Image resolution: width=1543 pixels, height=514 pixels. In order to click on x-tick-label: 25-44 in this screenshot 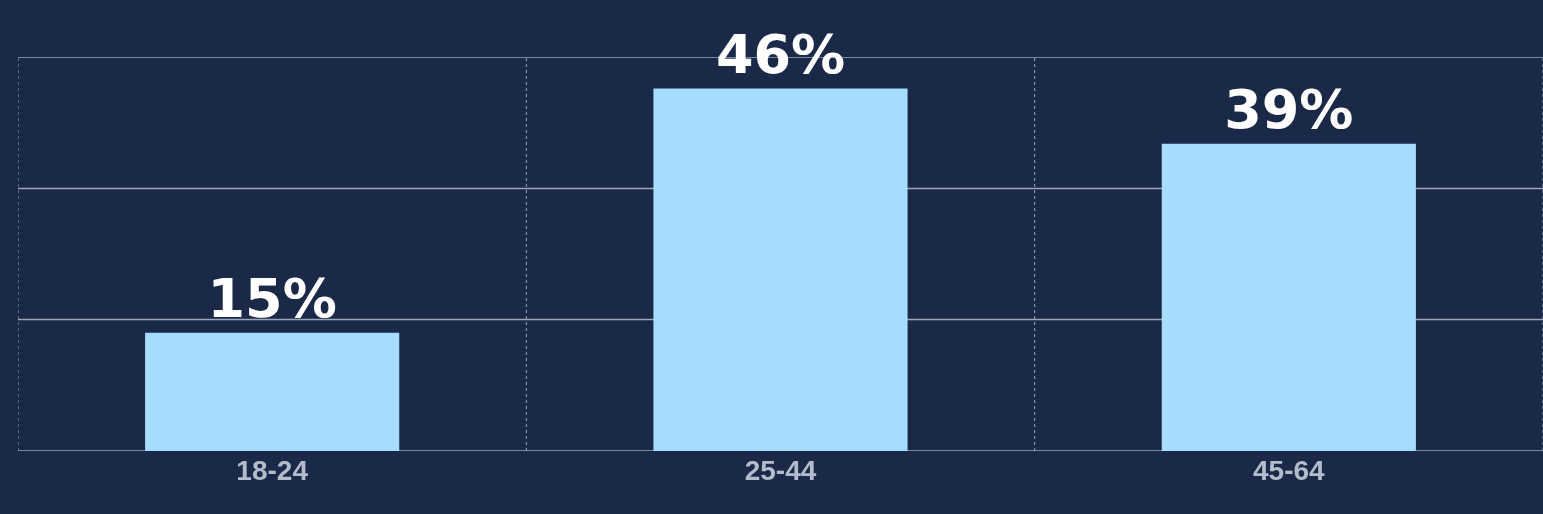, I will do `click(780, 470)`.